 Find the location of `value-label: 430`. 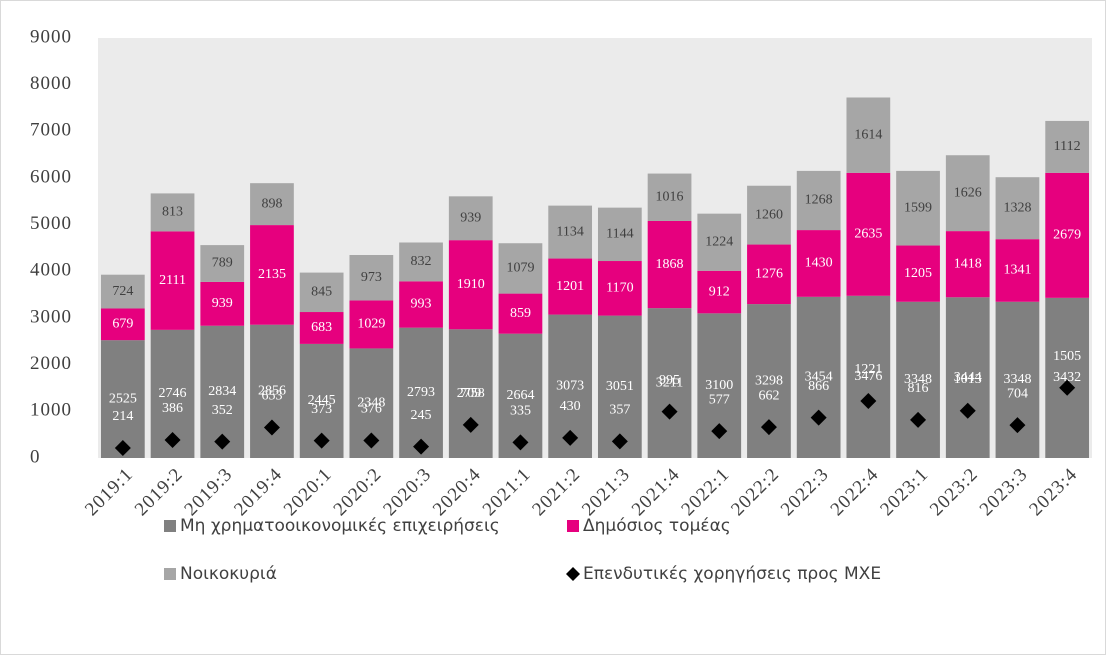

value-label: 430 is located at coordinates (570, 406).